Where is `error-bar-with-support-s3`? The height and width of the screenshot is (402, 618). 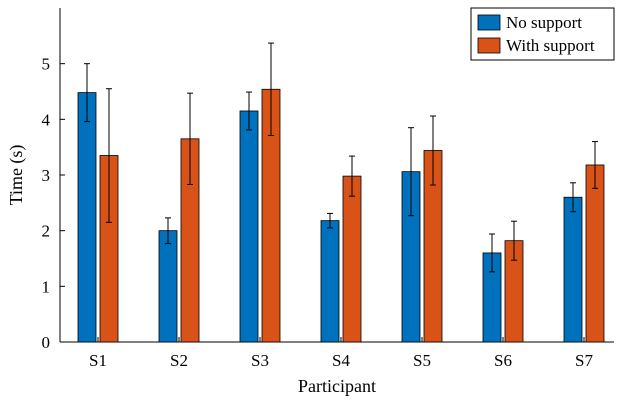
error-bar-with-support-s3 is located at coordinates (271, 89).